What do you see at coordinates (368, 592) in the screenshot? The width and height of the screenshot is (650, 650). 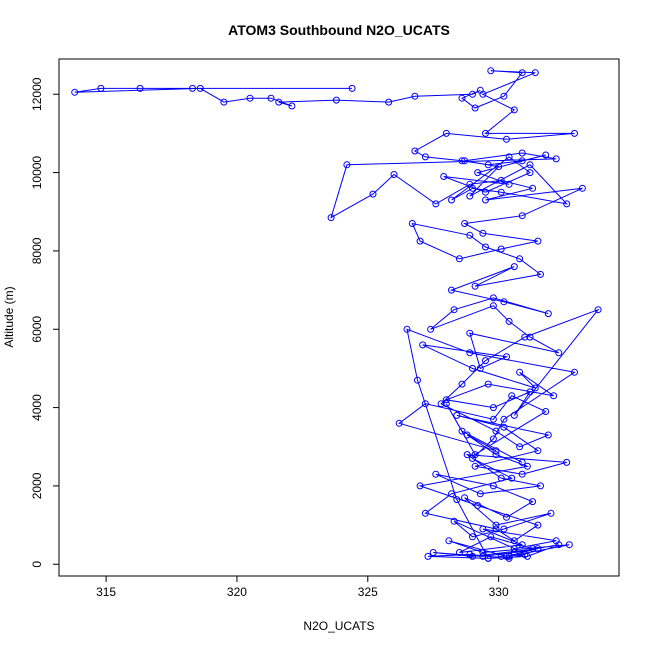 I see `x-tick-label: 325` at bounding box center [368, 592].